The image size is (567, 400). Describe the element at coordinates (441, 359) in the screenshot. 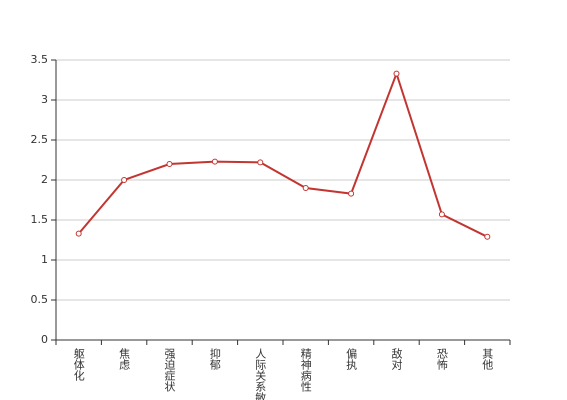

I see `x-tick-label: 恐怖` at that location.